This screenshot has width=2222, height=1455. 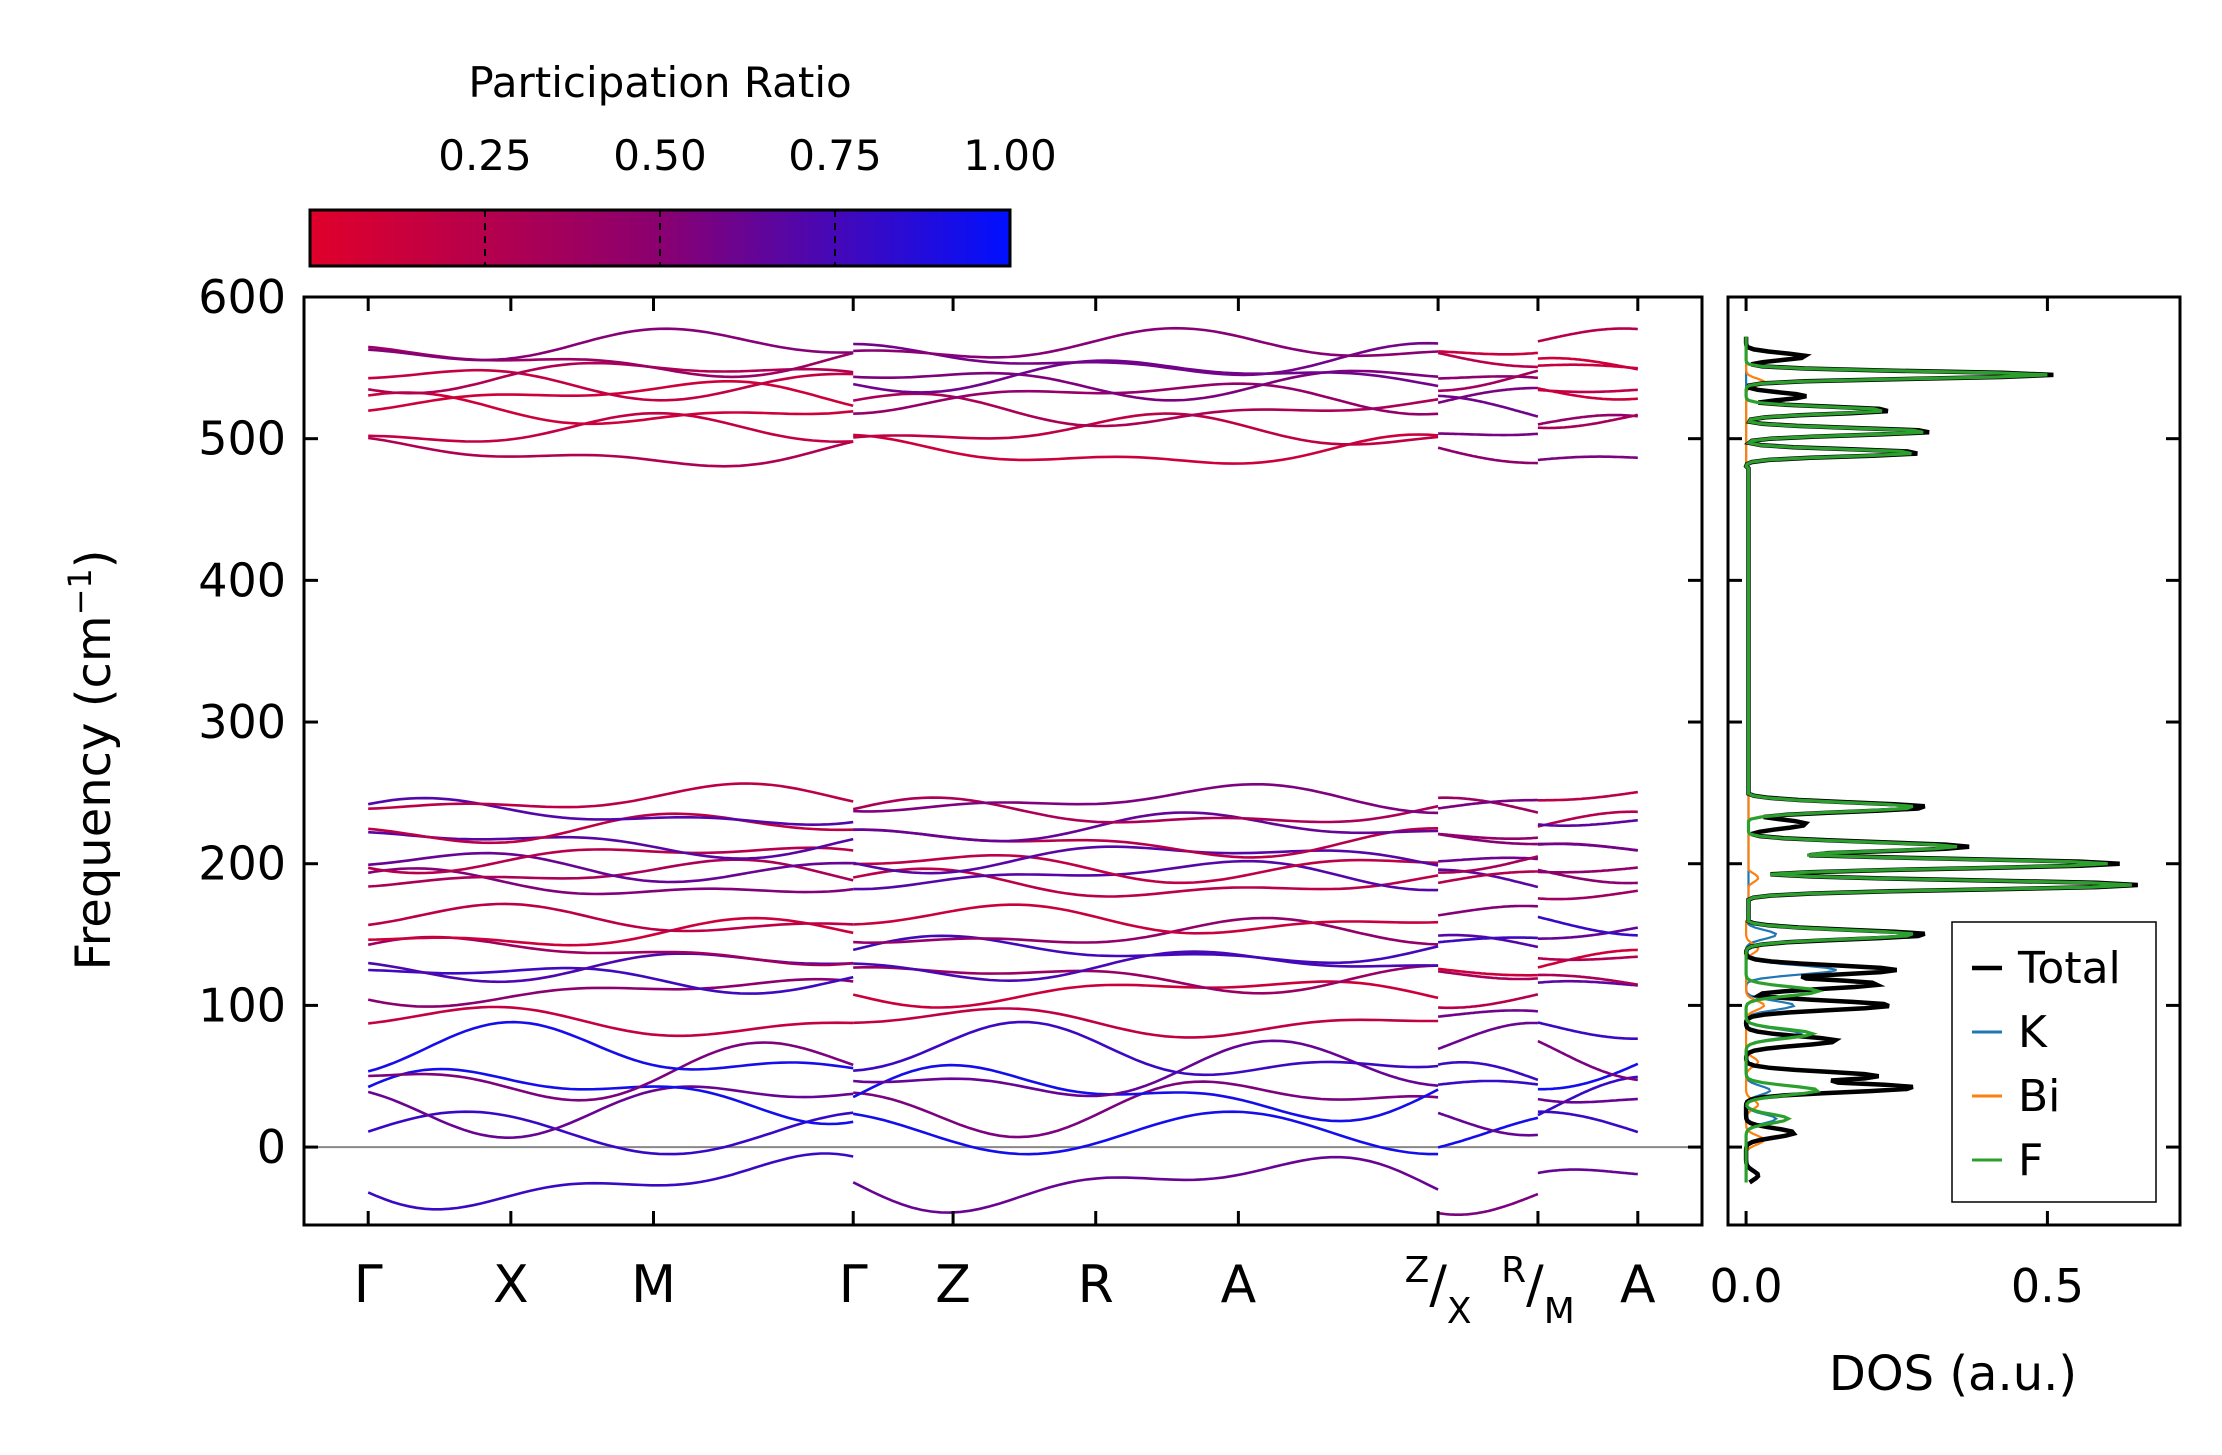 What do you see at coordinates (1790, 759) in the screenshot?
I see `dos-line-k` at bounding box center [1790, 759].